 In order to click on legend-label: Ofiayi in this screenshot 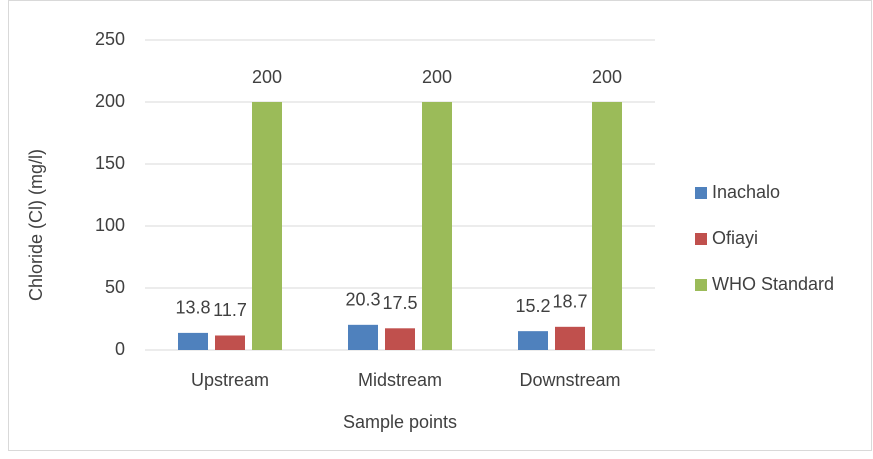, I will do `click(735, 238)`.